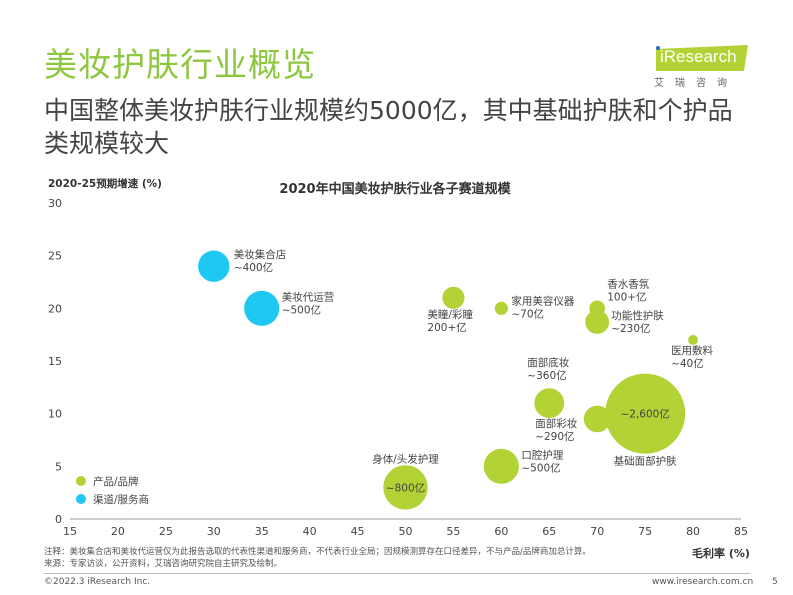 The width and height of the screenshot is (793, 595). Describe the element at coordinates (388, 127) in the screenshot. I see `page-subtitle: 中国整体美妆护肤行业规模约5000亿，其中基础护肤和个护品类规模较大` at that location.